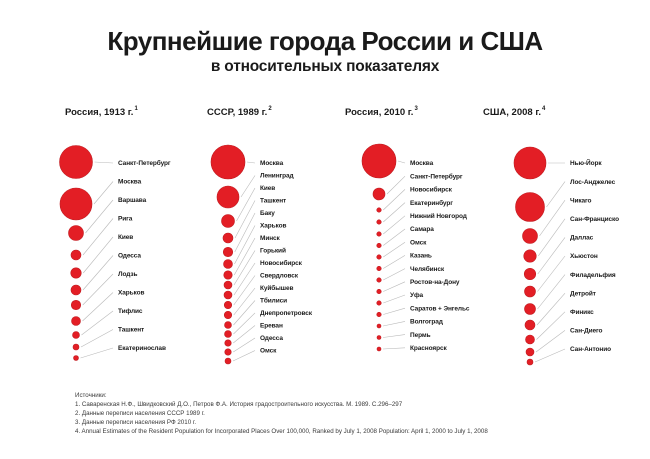 The height and width of the screenshot is (459, 650). I want to click on city-label: Харьков, so click(131, 293).